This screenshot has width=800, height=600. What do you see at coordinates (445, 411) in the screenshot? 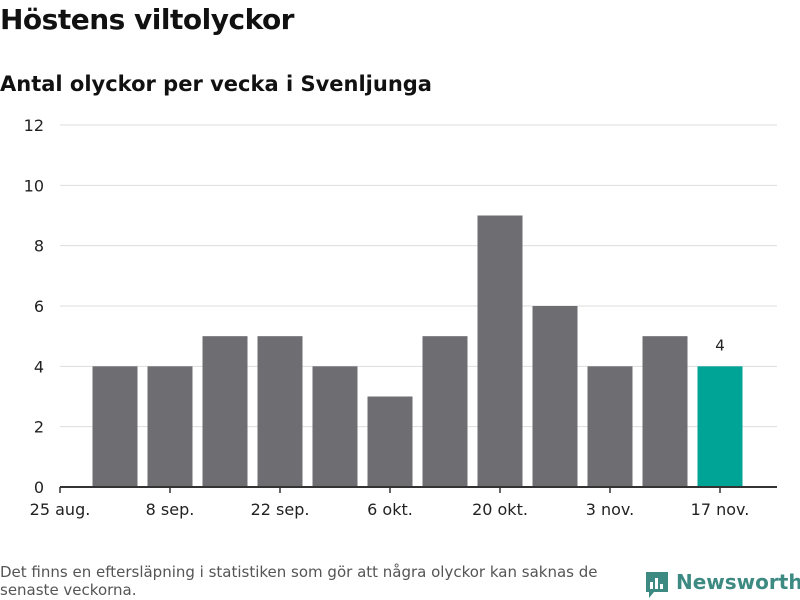
I see `bar-13-okt` at bounding box center [445, 411].